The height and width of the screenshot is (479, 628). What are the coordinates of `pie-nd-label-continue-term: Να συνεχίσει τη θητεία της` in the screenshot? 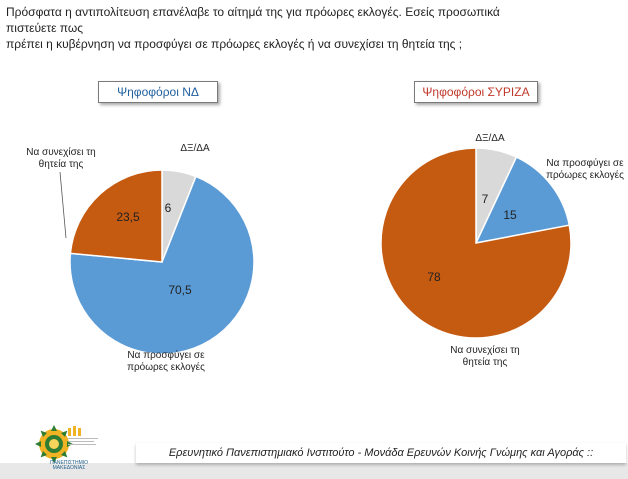 It's located at (61, 158).